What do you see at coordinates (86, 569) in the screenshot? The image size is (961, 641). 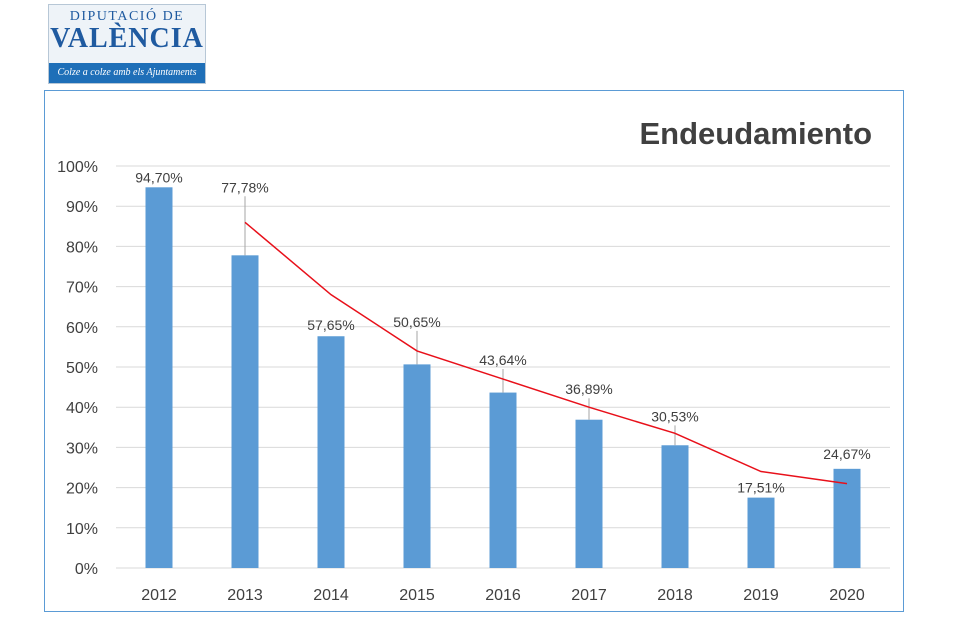 I see `y-tick-label: 0%` at bounding box center [86, 569].